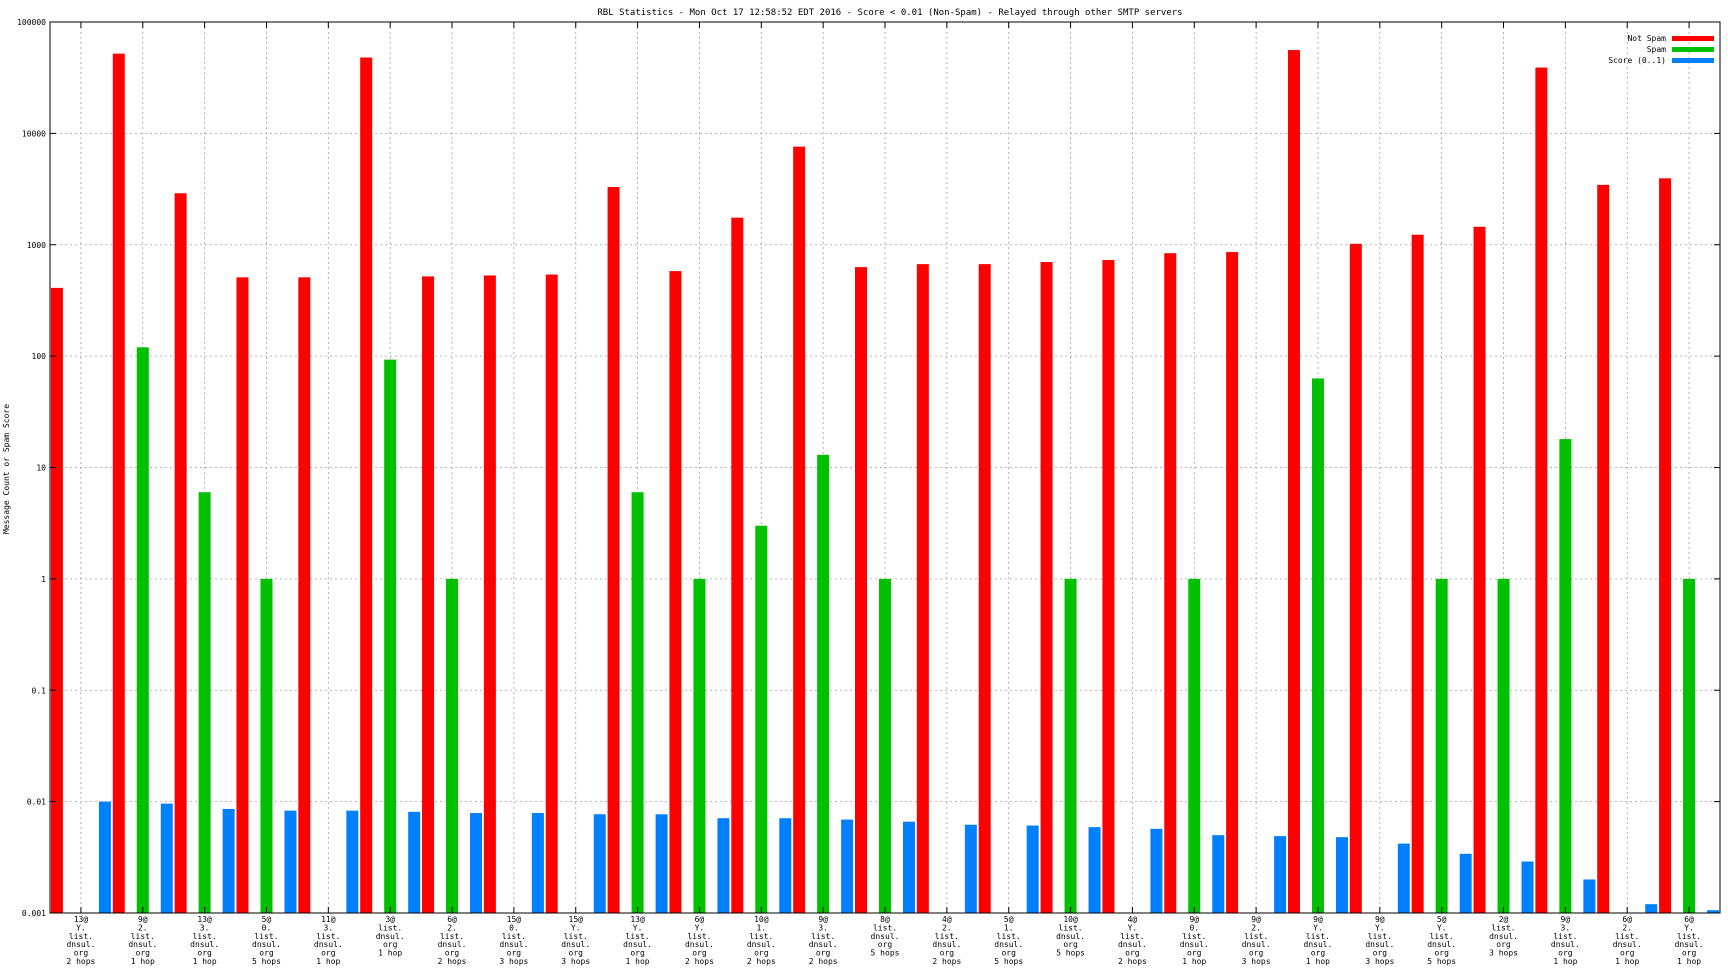 The width and height of the screenshot is (1728, 972). Describe the element at coordinates (36, 245) in the screenshot. I see `y-tick-label: 1000` at that location.